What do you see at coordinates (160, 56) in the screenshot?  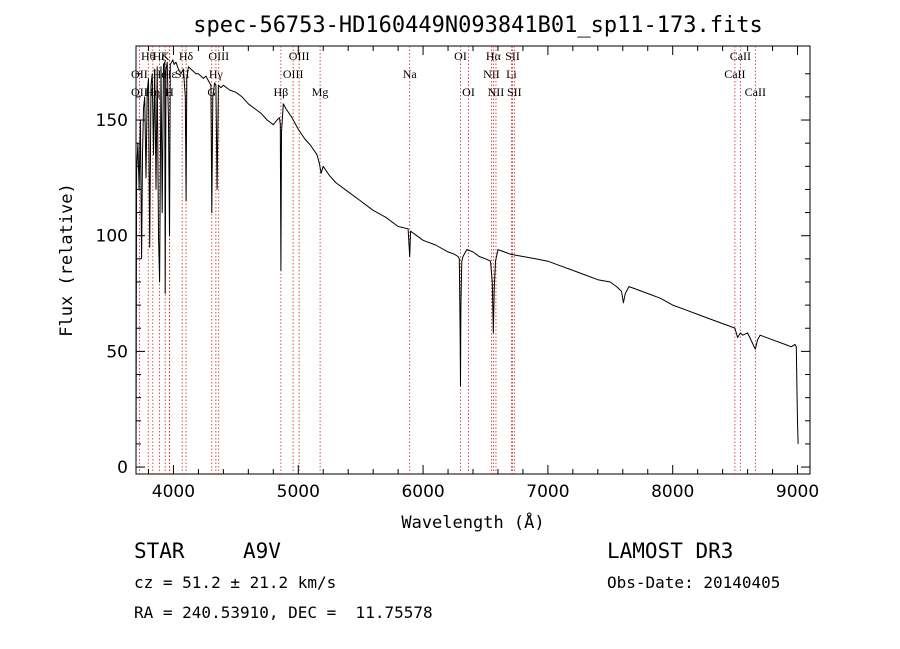 I see `line-label: Hζ` at bounding box center [160, 56].